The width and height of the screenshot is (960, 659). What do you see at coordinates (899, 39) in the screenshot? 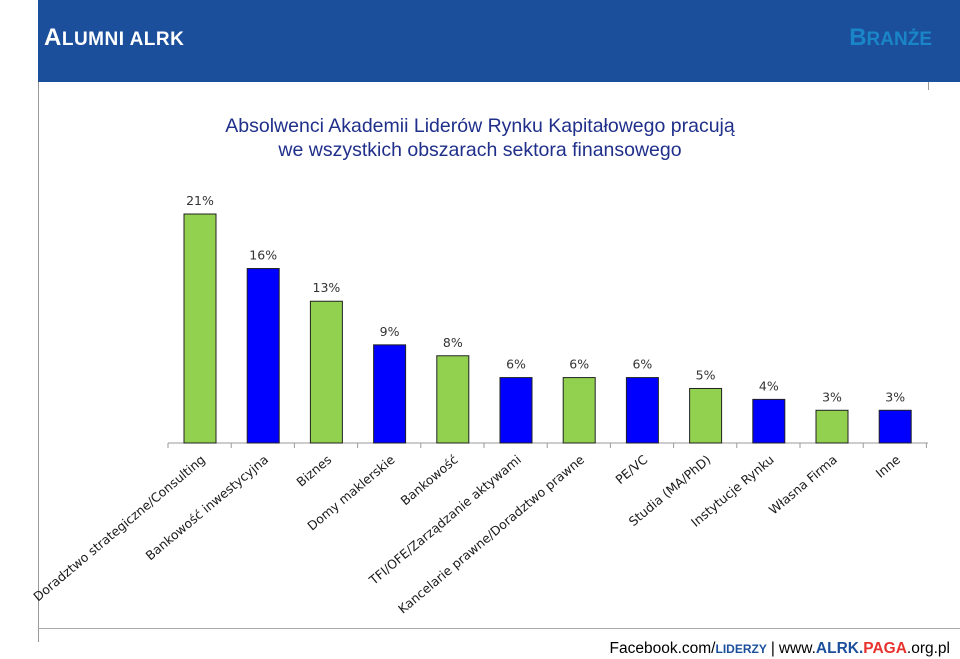
I see `header-section-rest: RANŻE` at bounding box center [899, 39].